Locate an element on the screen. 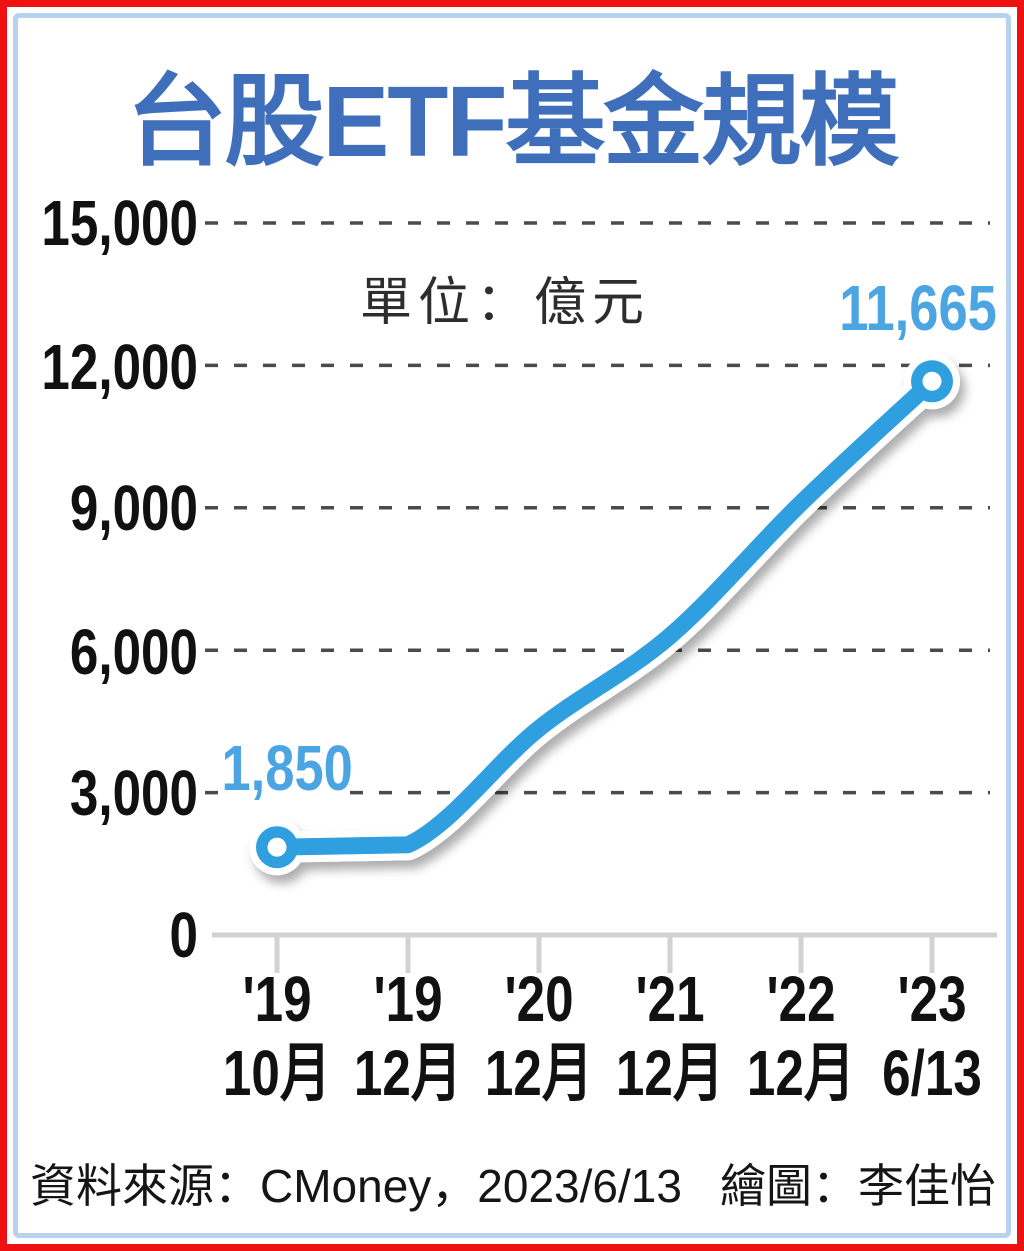  footer: 資料來源：CMoney，2023/6/13 繪圖：李佳怡 is located at coordinates (513, 1183).